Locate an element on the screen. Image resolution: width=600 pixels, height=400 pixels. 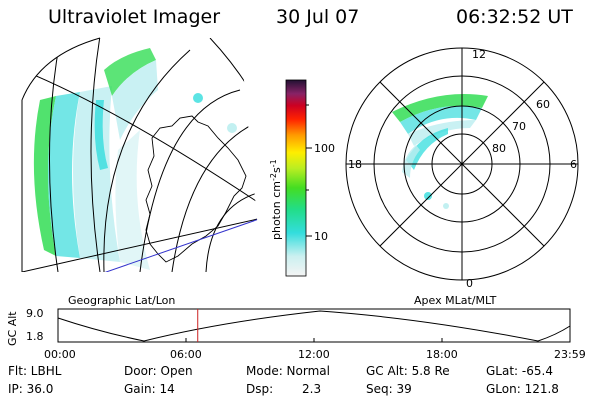
coastline is located at coordinates (196, 189).